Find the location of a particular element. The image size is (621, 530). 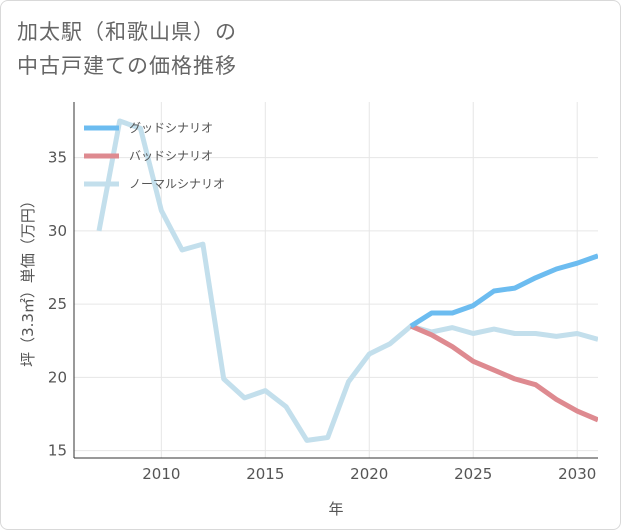

y-tick-label-35: 35 is located at coordinates (57, 158).